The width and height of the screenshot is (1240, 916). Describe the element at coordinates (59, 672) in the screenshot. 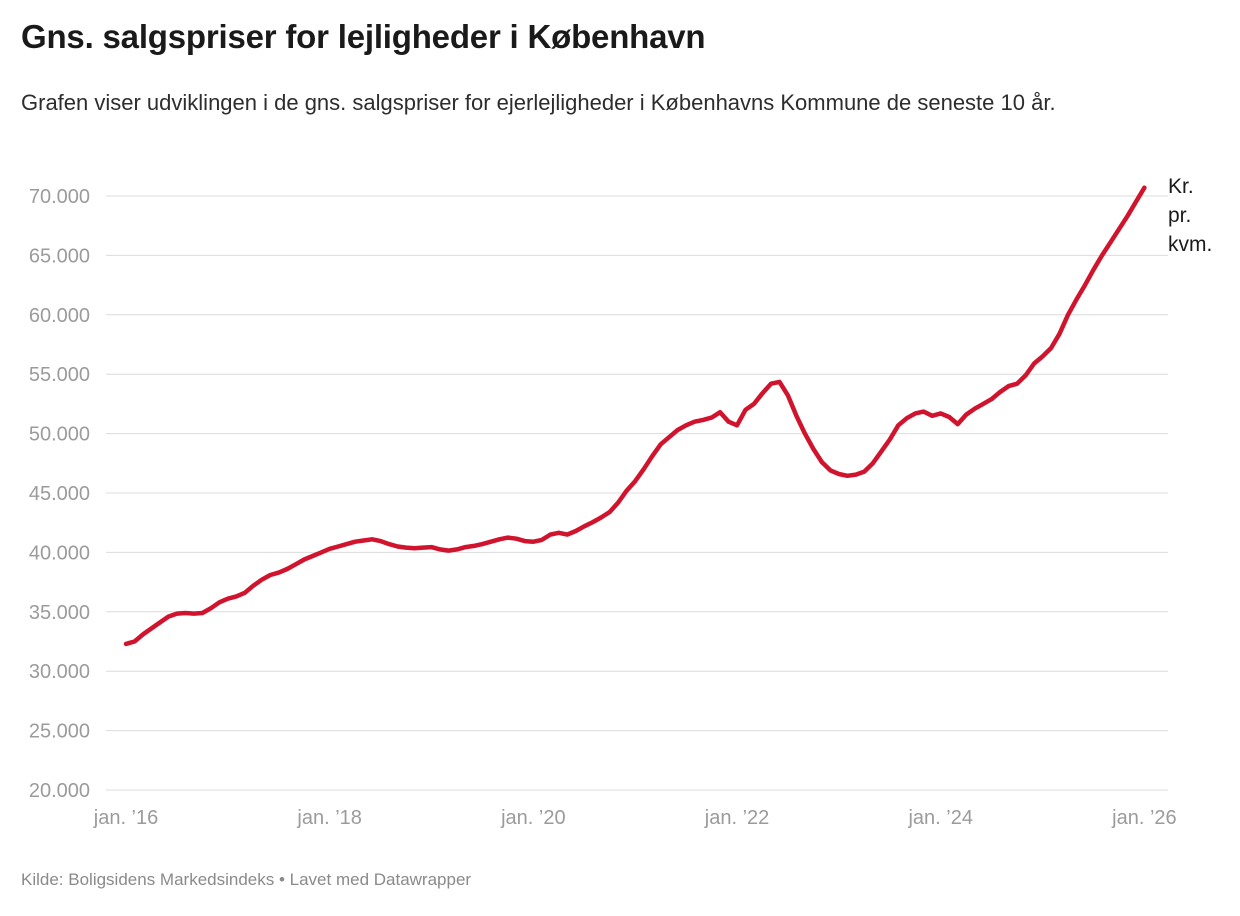

I see `y-axis-tick-label: 30.000` at that location.